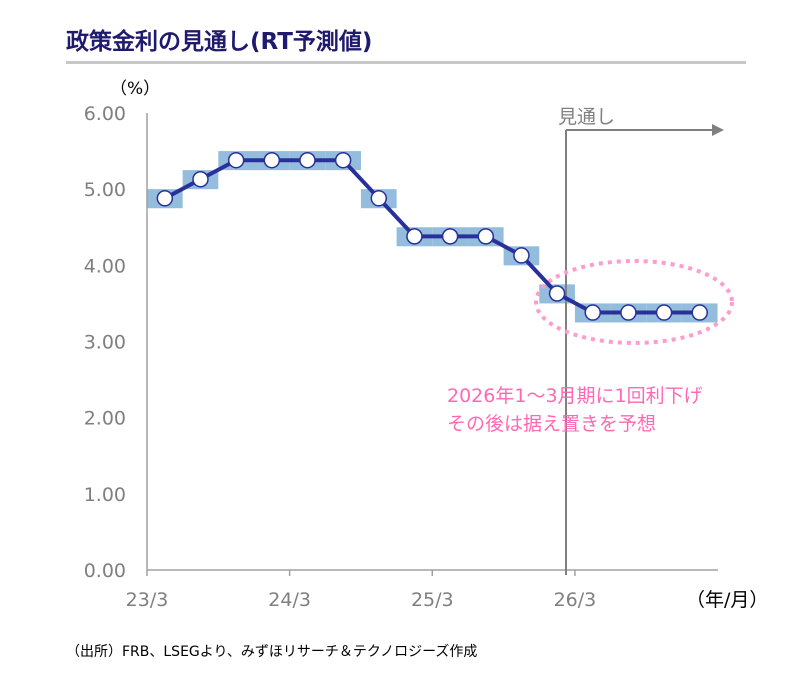 The image size is (790, 690). I want to click on x-tick-label: 26/3, so click(575, 600).